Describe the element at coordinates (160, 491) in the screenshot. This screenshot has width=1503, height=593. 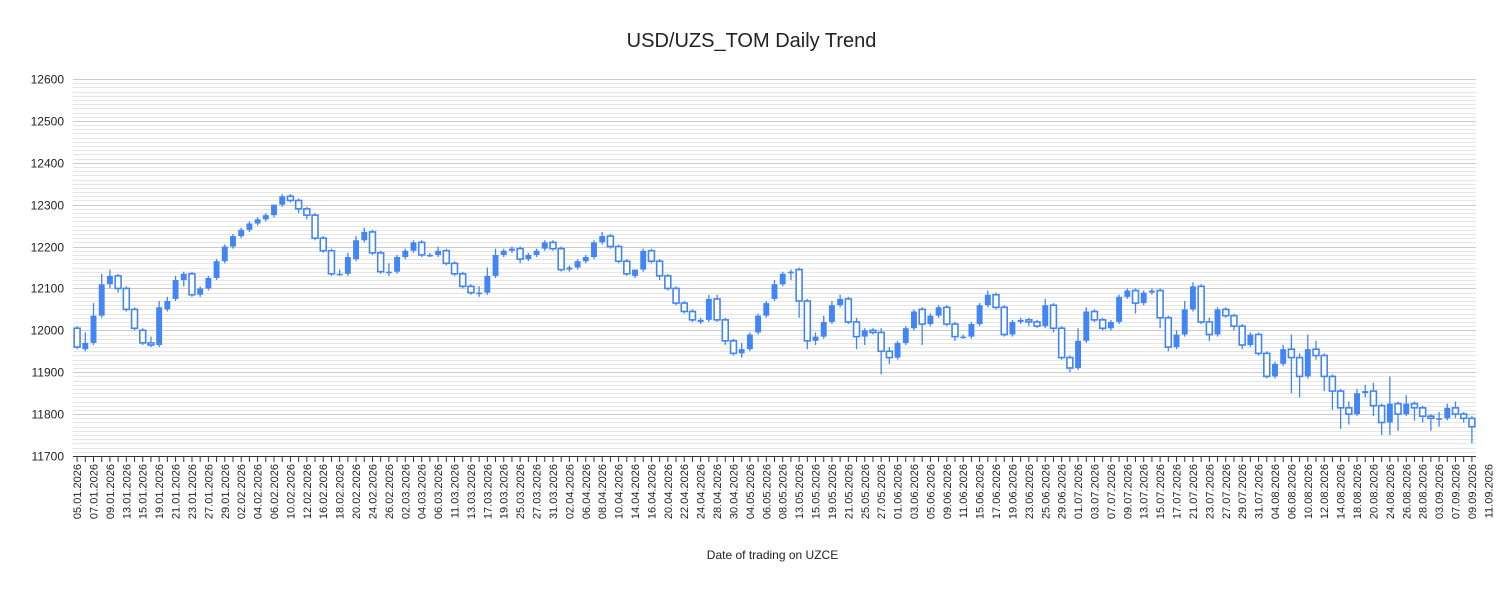
I see `x-tick-label: 19.01.2026` at that location.